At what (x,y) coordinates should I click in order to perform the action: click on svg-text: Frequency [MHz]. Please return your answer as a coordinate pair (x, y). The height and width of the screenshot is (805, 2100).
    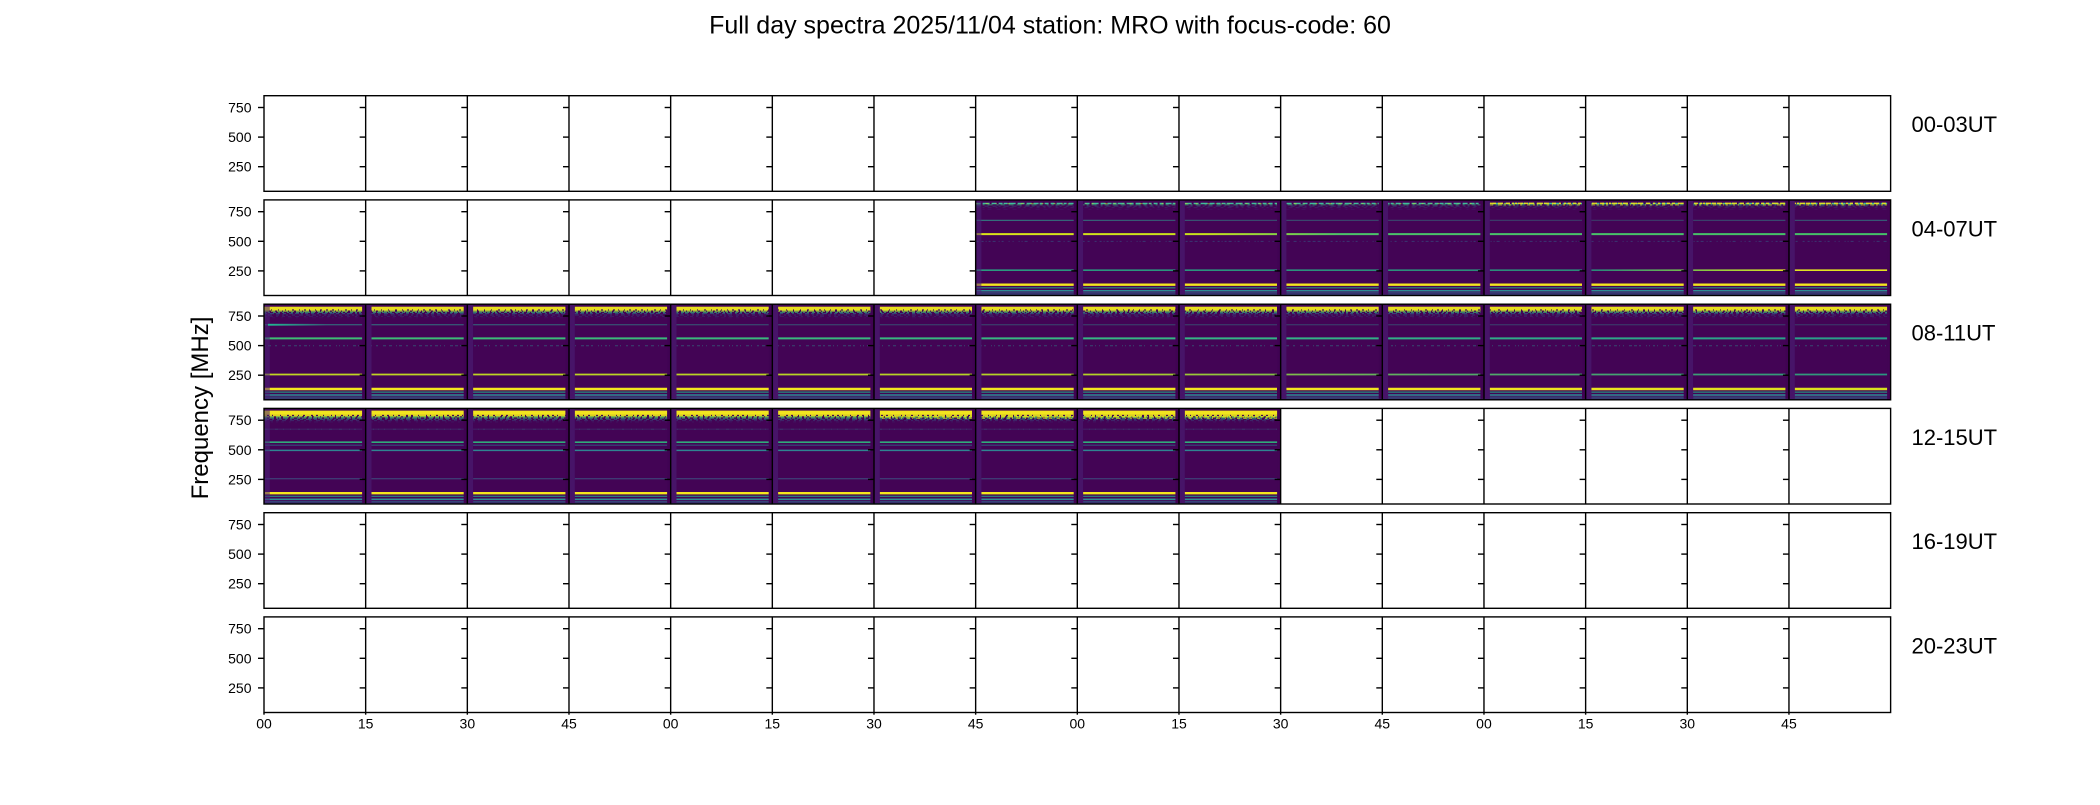
    Looking at the image, I should click on (200, 408).